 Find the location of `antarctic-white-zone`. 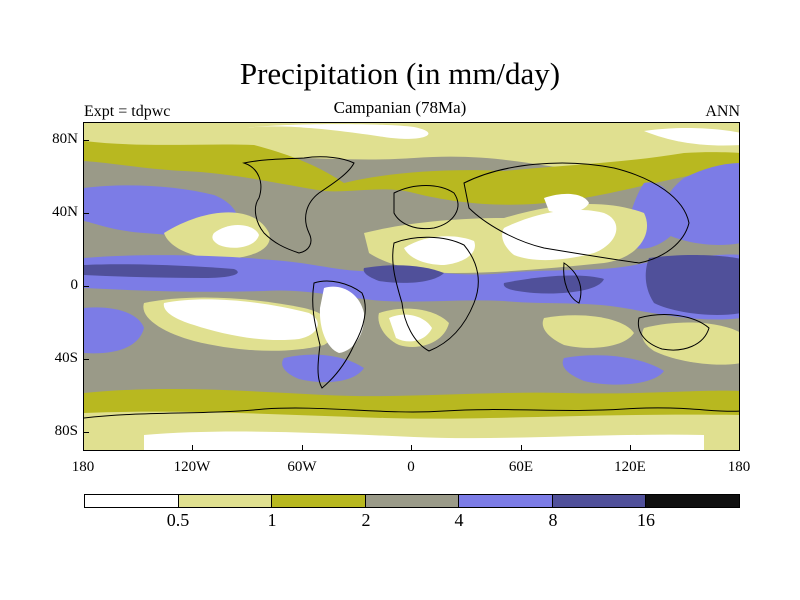

antarctic-white-zone is located at coordinates (424, 440).